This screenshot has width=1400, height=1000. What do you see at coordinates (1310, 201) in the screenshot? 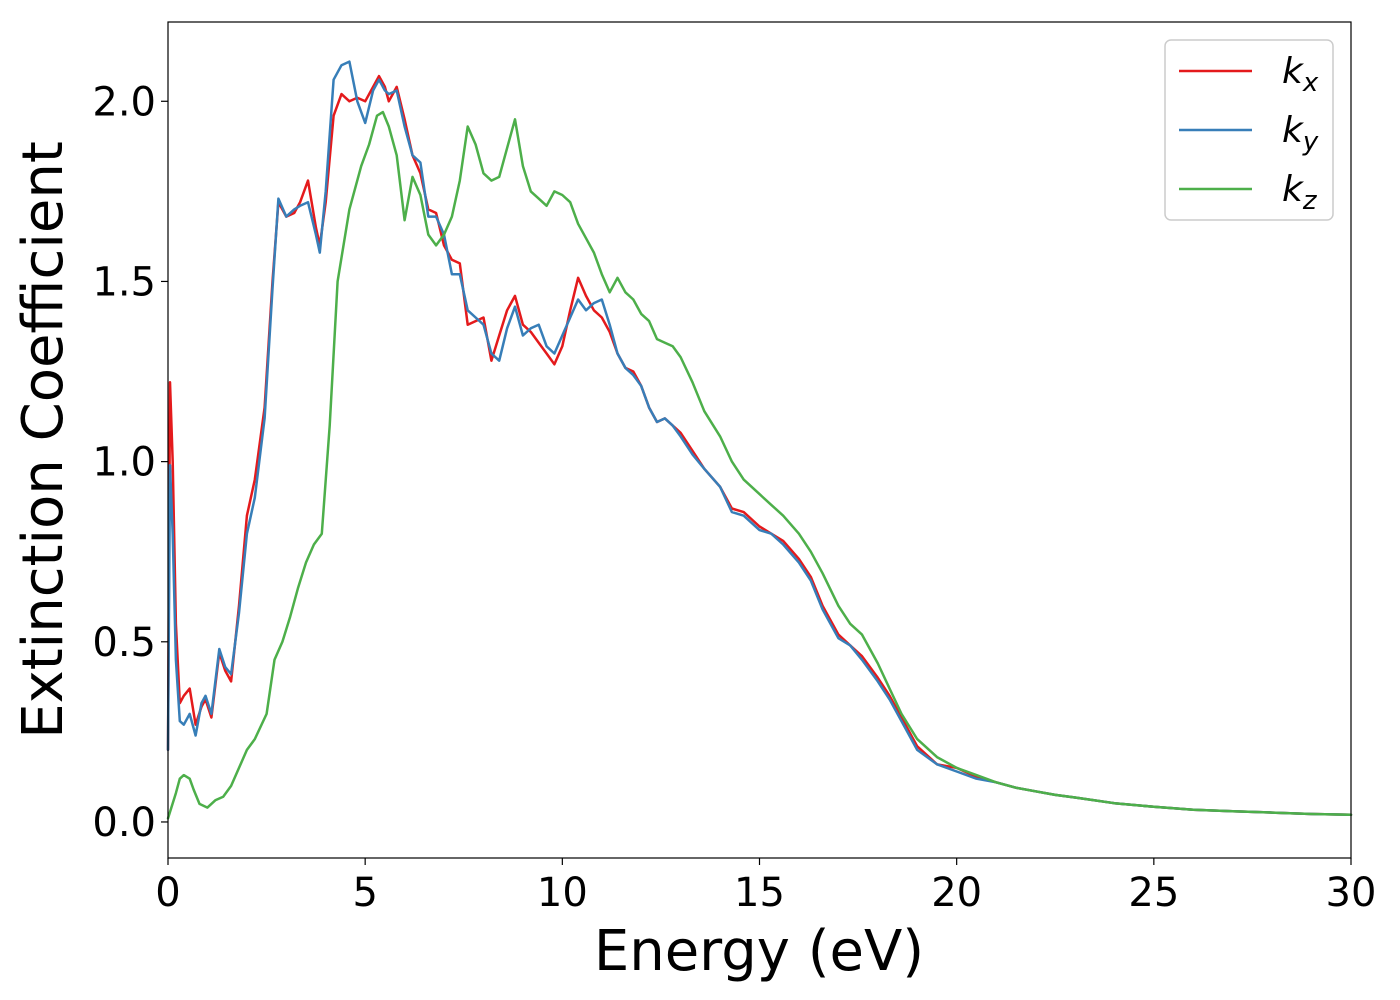
I see `legend-label-subscript: z` at bounding box center [1310, 201].